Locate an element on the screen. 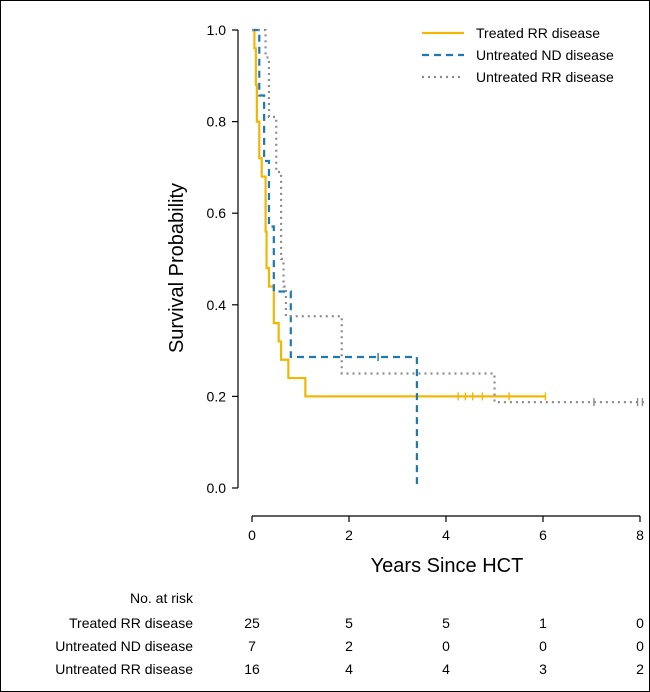  y-tick-label: 0.8 is located at coordinates (217, 122).